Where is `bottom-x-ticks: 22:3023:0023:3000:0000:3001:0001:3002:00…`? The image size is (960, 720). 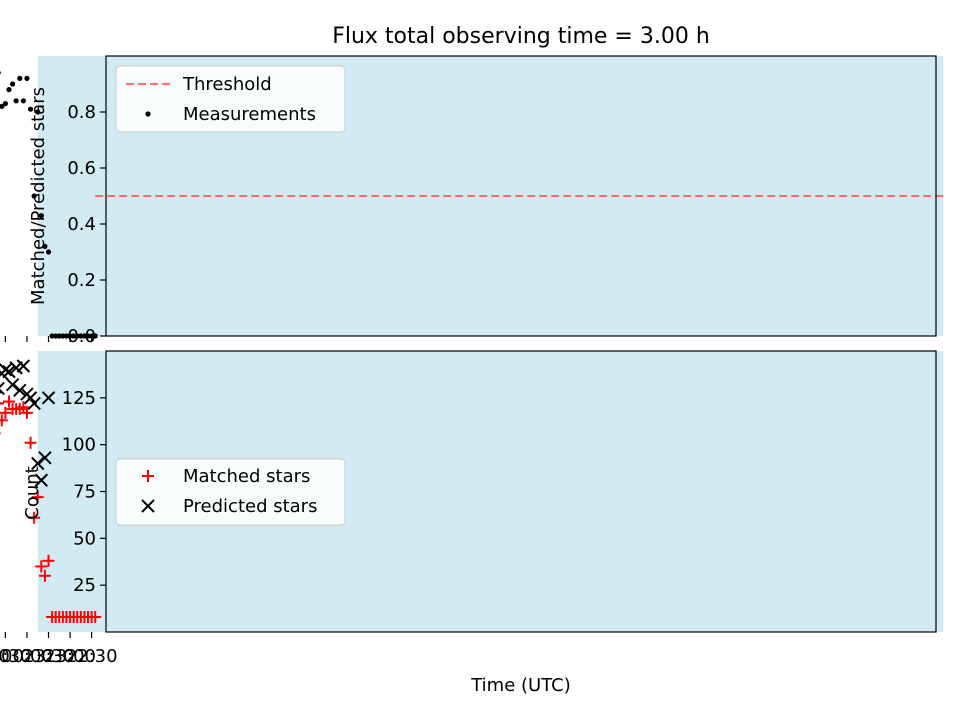
bottom-x-ticks: 22:3023:0023:3000:0000:3001:0001:3002:00… is located at coordinates (59, 649).